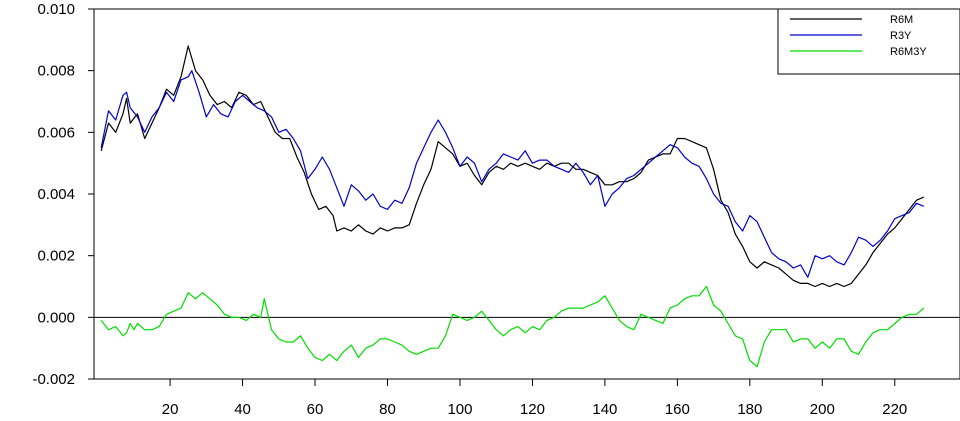 Image resolution: width=960 pixels, height=421 pixels. I want to click on y-axis: -0.002 0.000 0.002 0.004 0.006 0.008 0.010, so click(63, 194).